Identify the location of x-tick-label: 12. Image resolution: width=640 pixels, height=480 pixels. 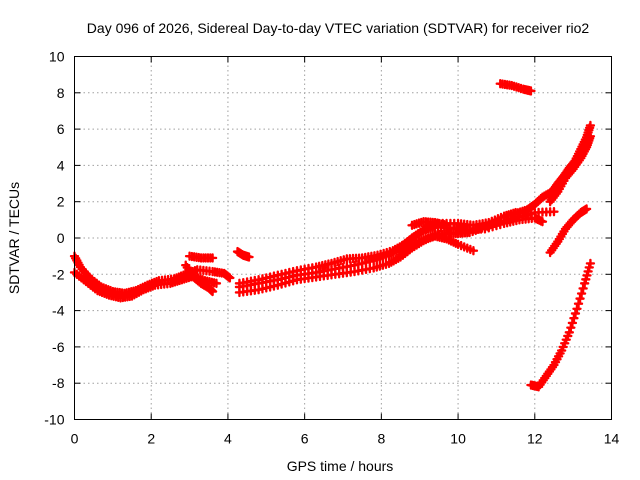
(535, 439).